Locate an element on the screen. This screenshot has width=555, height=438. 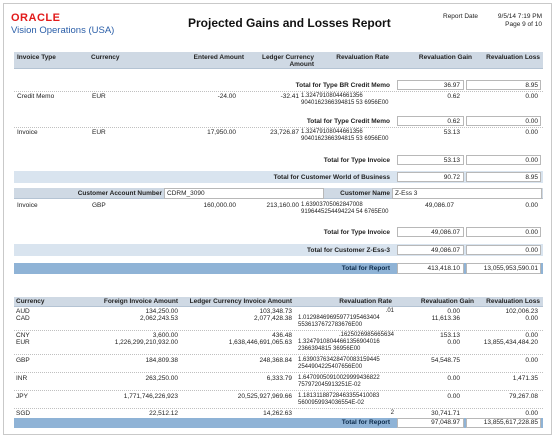
oracle-logo: ORACLE is located at coordinates (36, 18).